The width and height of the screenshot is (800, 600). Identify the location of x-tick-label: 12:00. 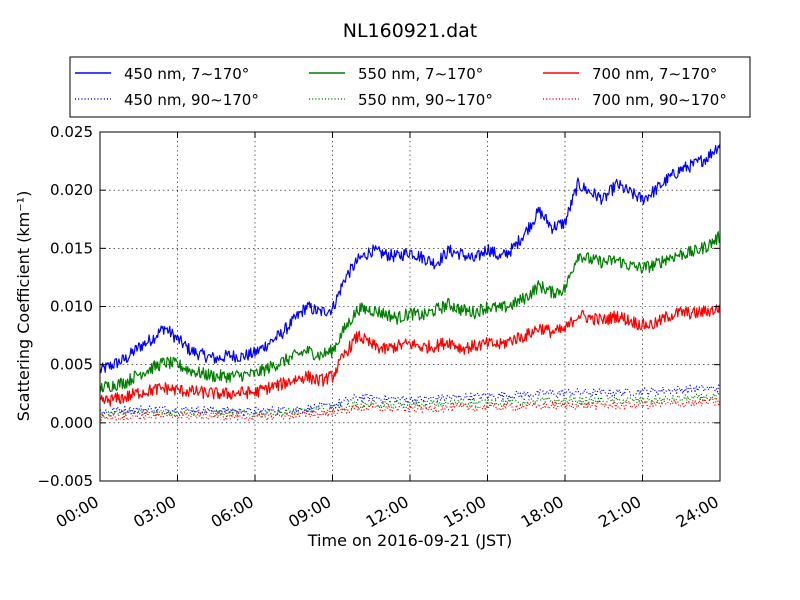
(387, 512).